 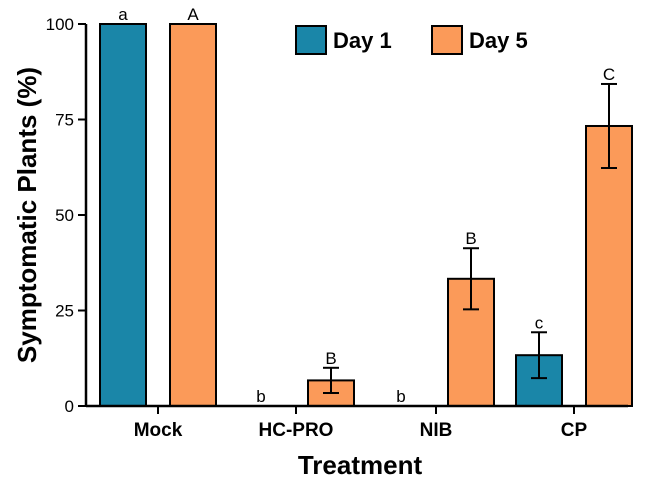 I want to click on x-tick-label-hc-pro: HC-PRO, so click(x=296, y=430).